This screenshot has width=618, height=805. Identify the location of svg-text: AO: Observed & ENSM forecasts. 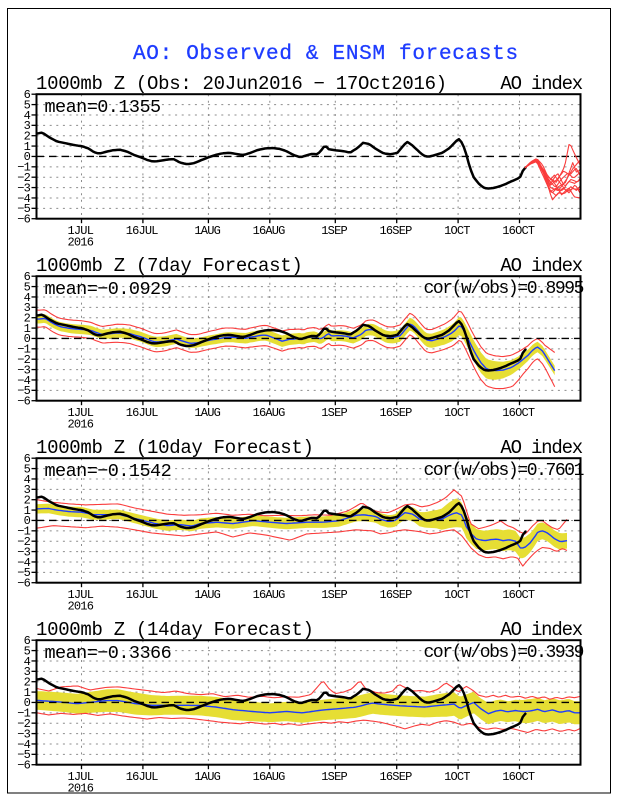
(326, 54).